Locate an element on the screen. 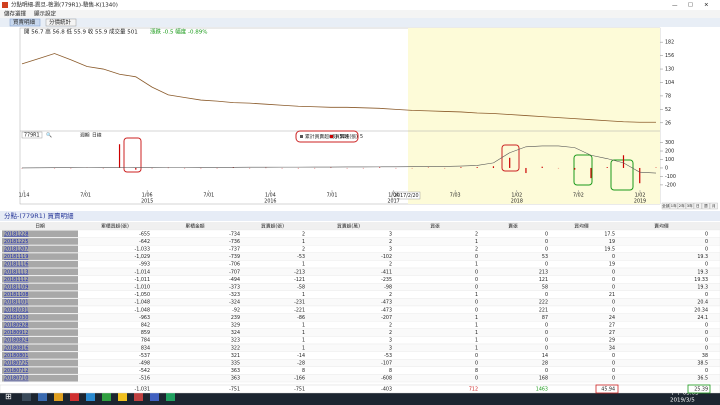  date-link: 20181207 is located at coordinates (16, 250).